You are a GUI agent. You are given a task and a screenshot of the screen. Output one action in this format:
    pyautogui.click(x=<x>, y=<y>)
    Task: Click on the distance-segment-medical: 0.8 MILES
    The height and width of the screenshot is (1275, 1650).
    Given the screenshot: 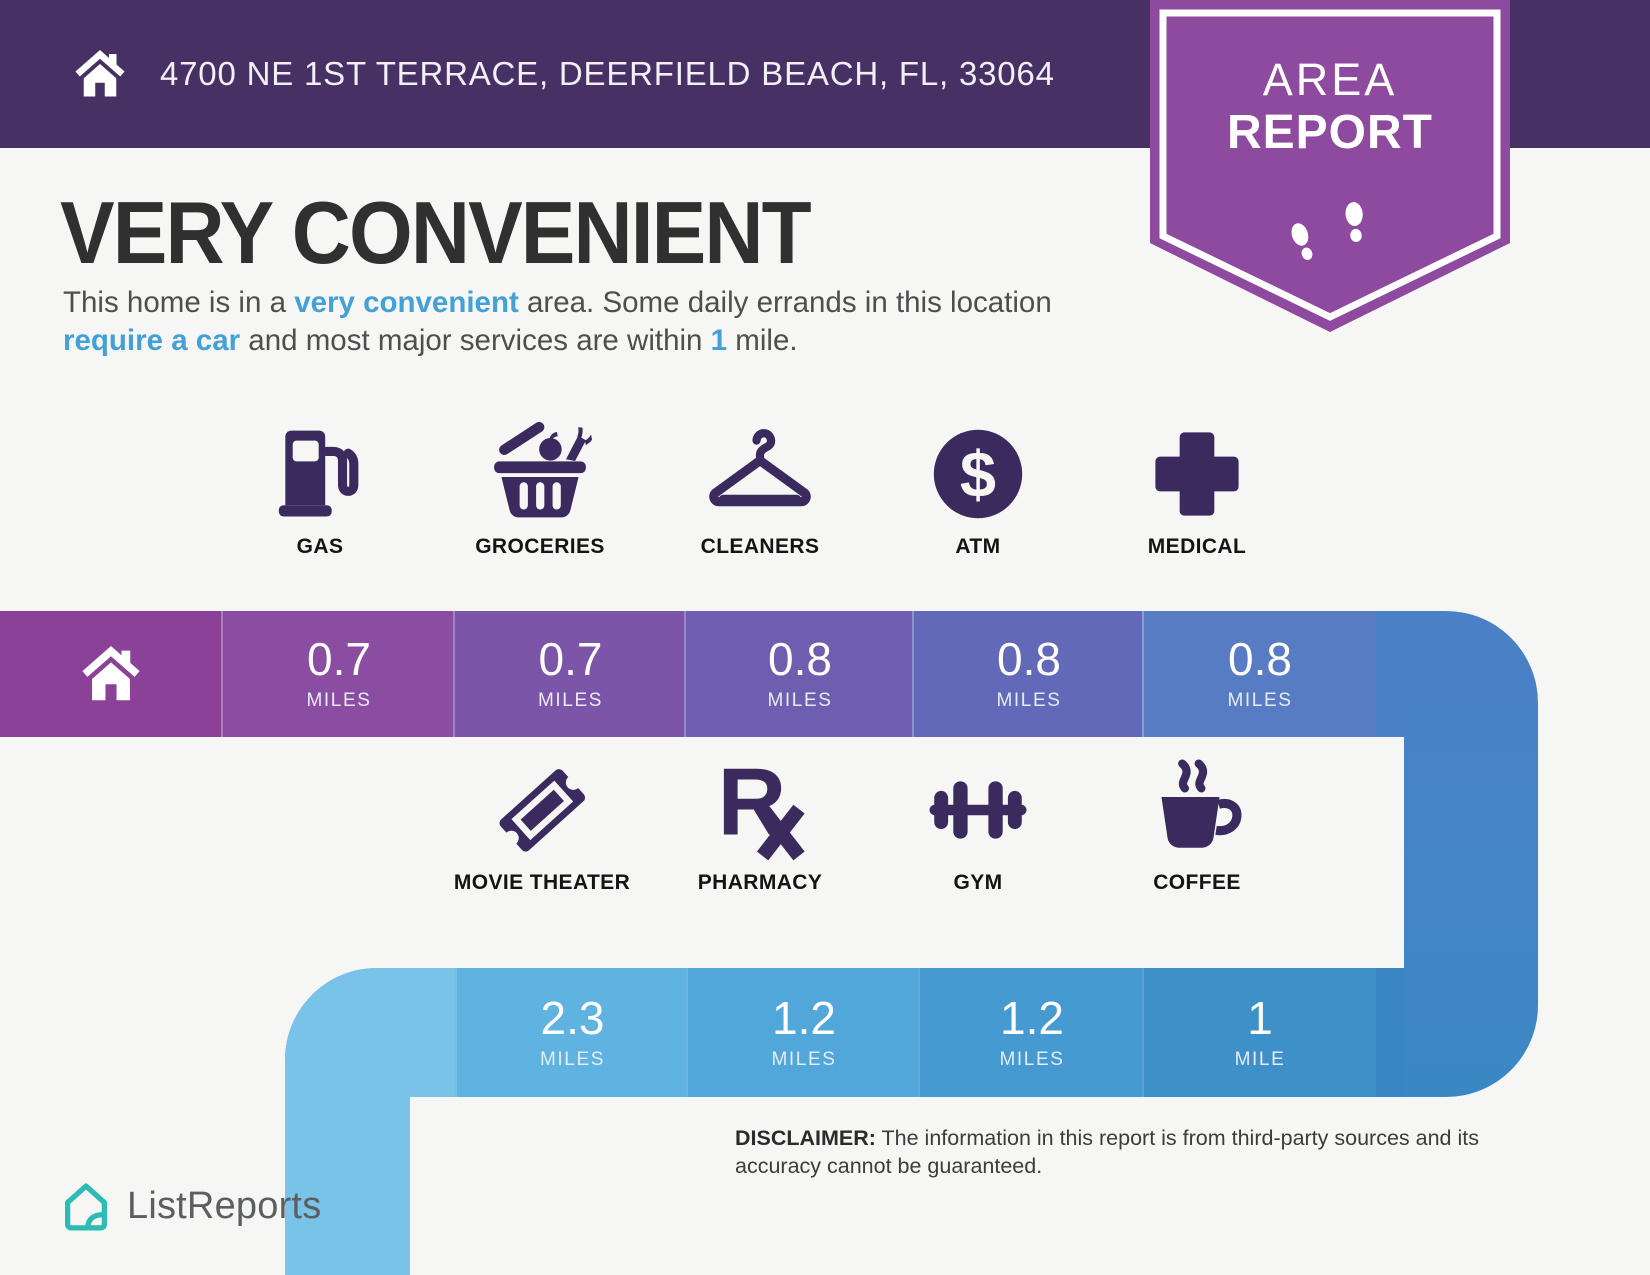 What is the action you would take?
    pyautogui.click(x=1259, y=674)
    